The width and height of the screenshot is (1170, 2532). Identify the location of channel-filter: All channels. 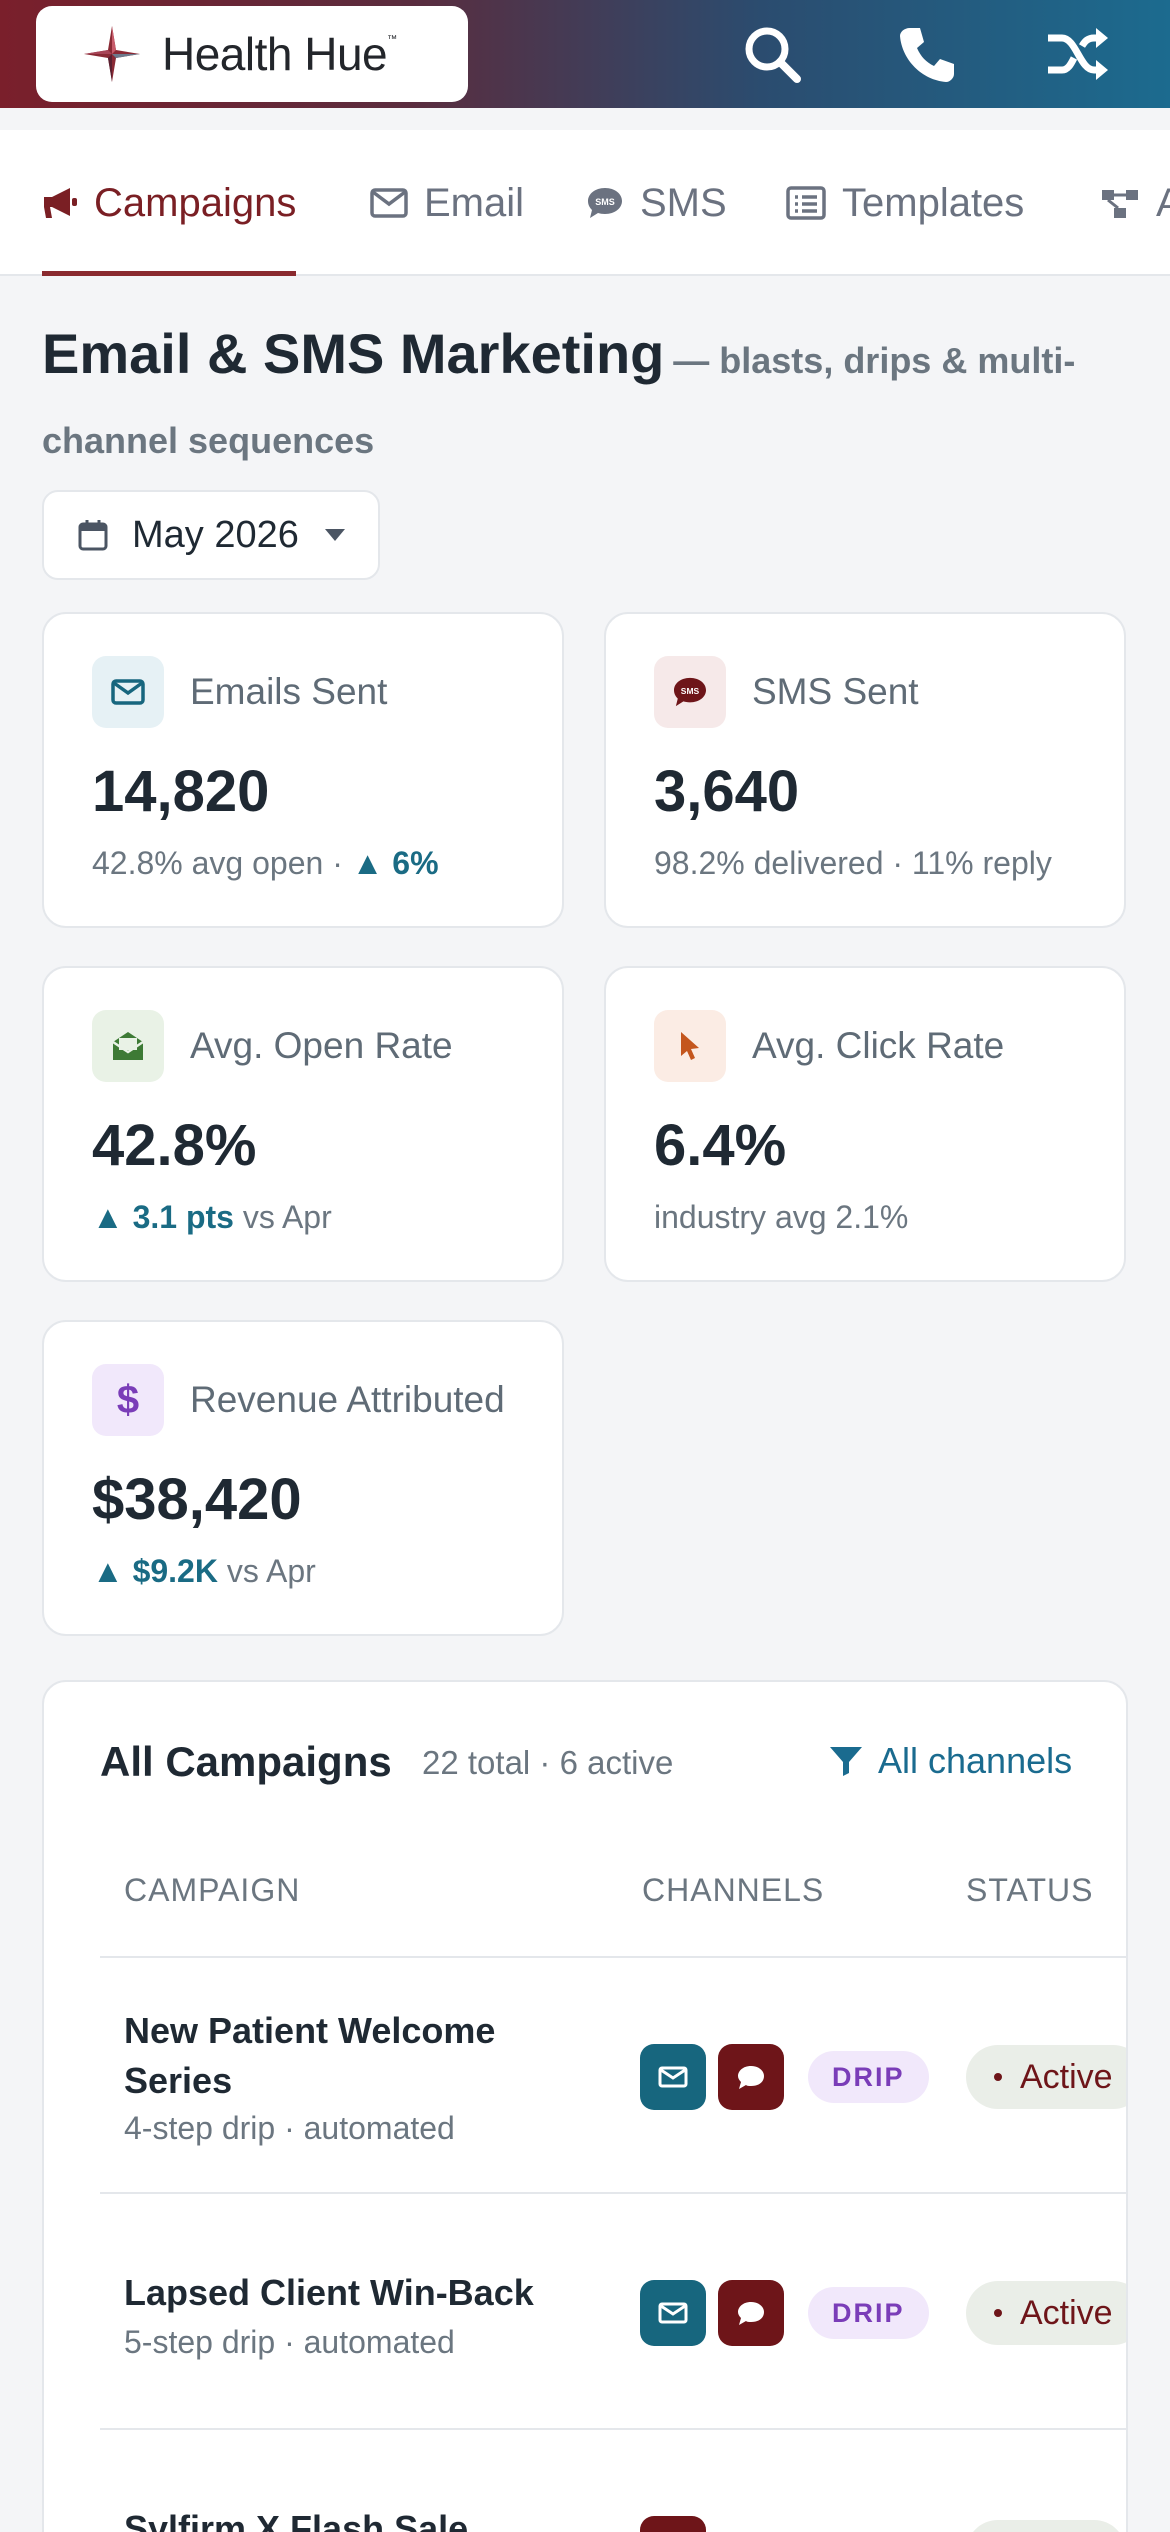
(950, 1761).